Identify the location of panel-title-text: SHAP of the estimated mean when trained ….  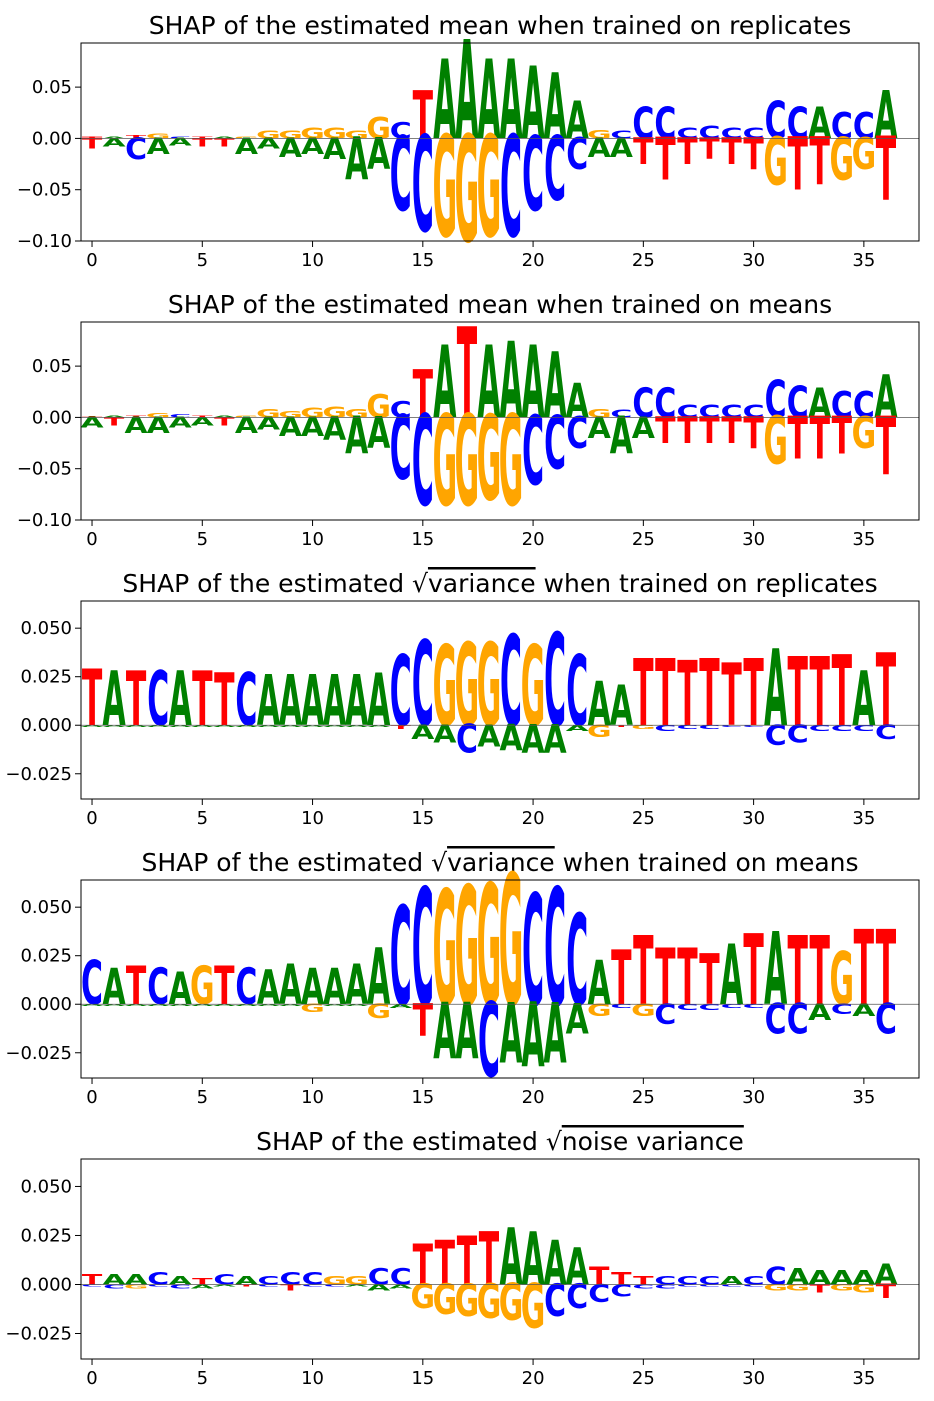
(500, 304).